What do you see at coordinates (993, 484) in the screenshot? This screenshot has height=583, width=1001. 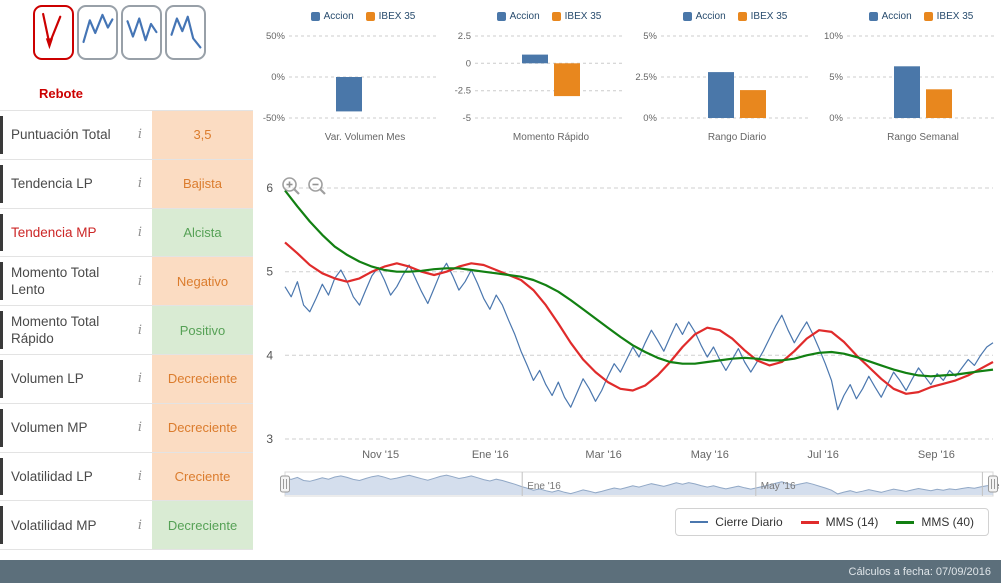 I see `nav-handle-right` at bounding box center [993, 484].